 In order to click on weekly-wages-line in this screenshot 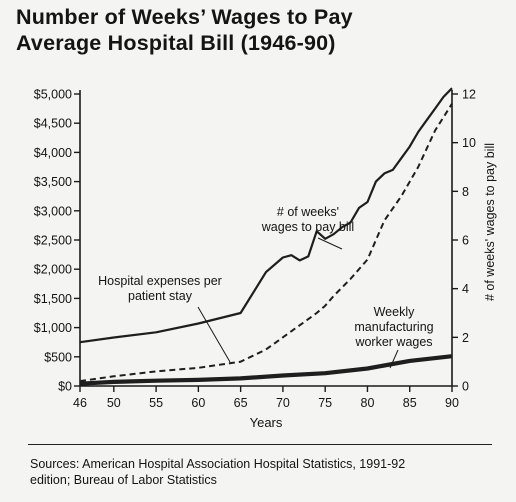, I will do `click(266, 370)`.